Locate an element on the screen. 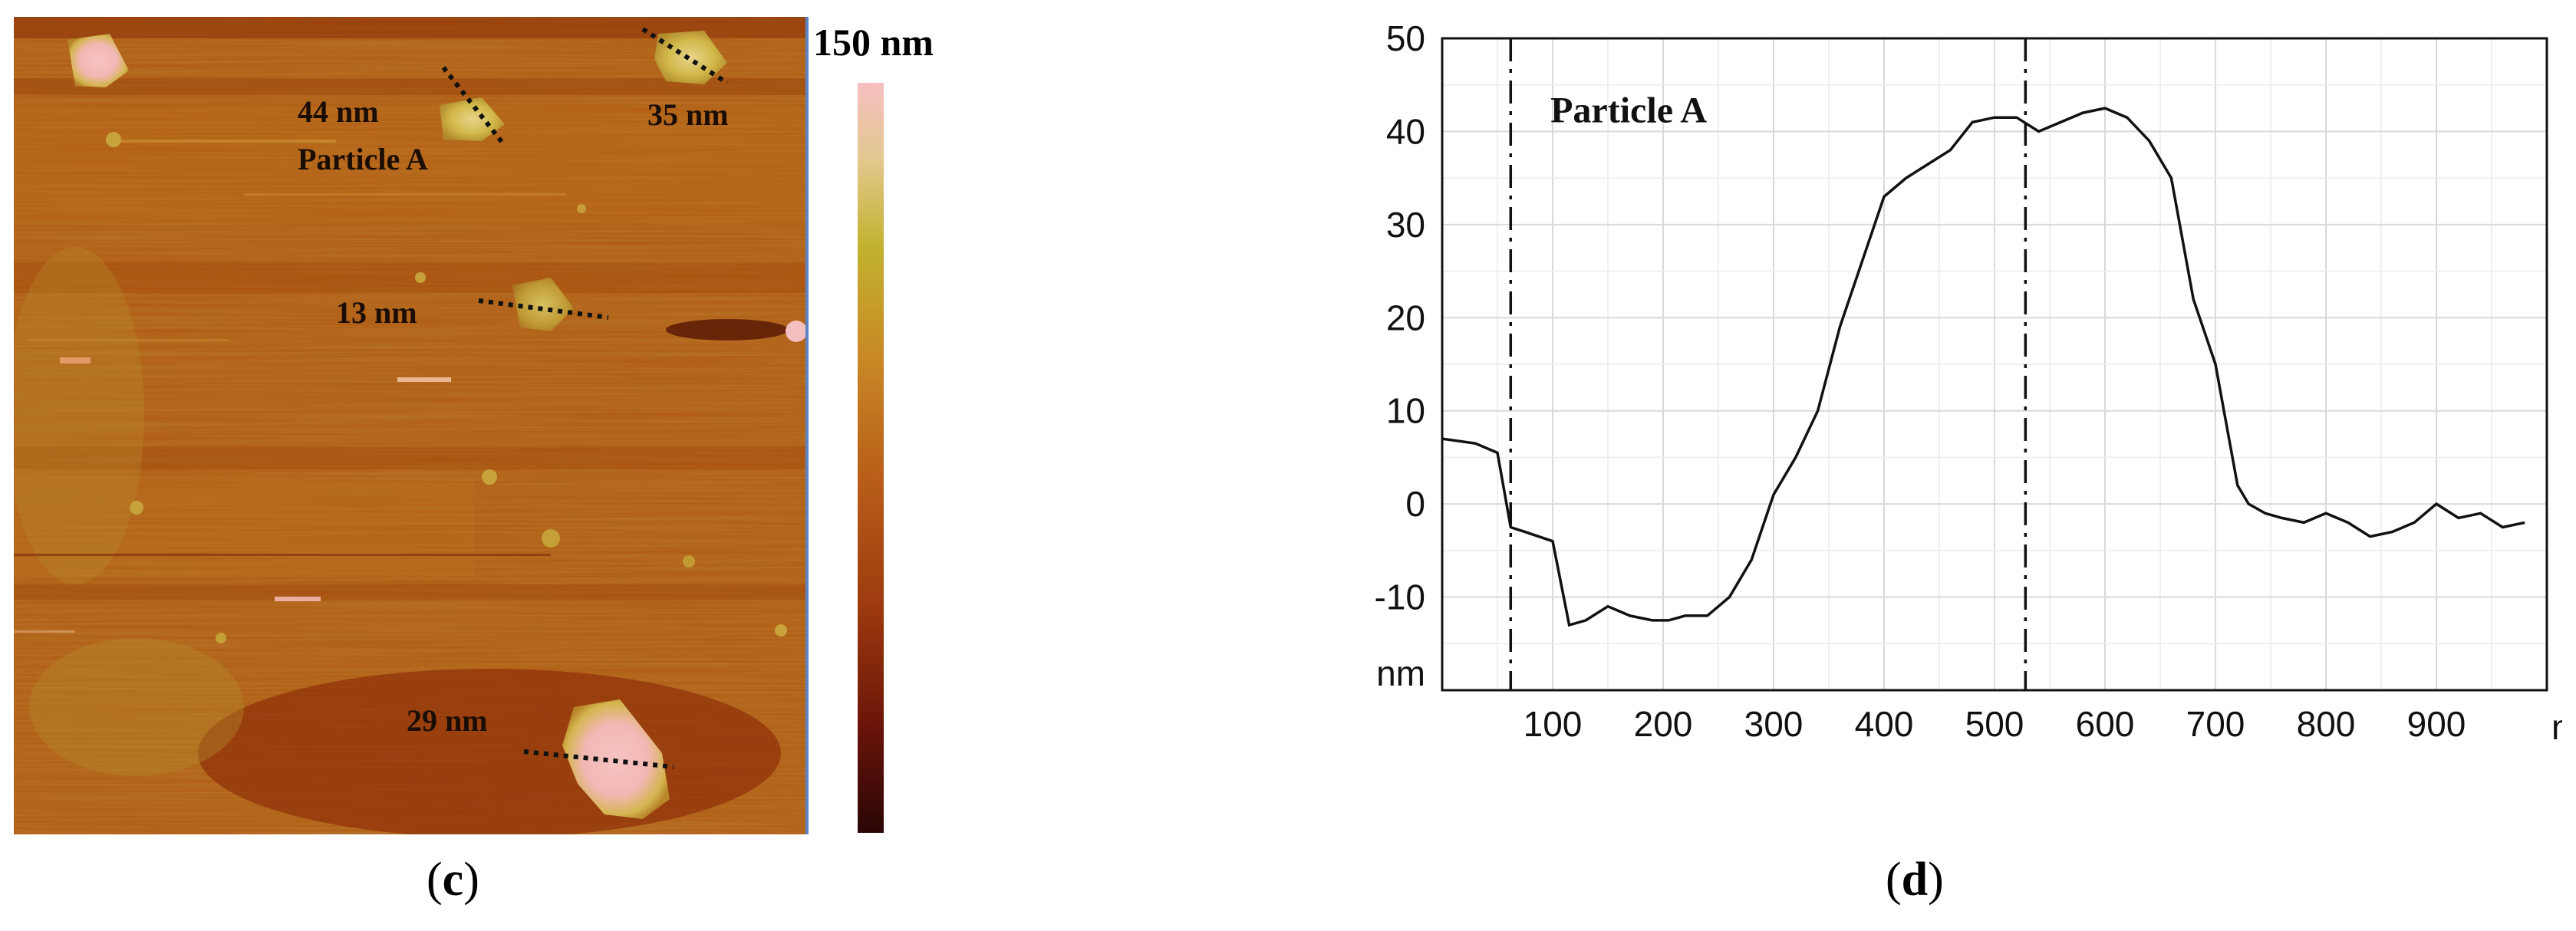 This screenshot has width=2576, height=931. x-tick-labels: 100 200 300 400 500 600 700 800 900 is located at coordinates (1995, 724).